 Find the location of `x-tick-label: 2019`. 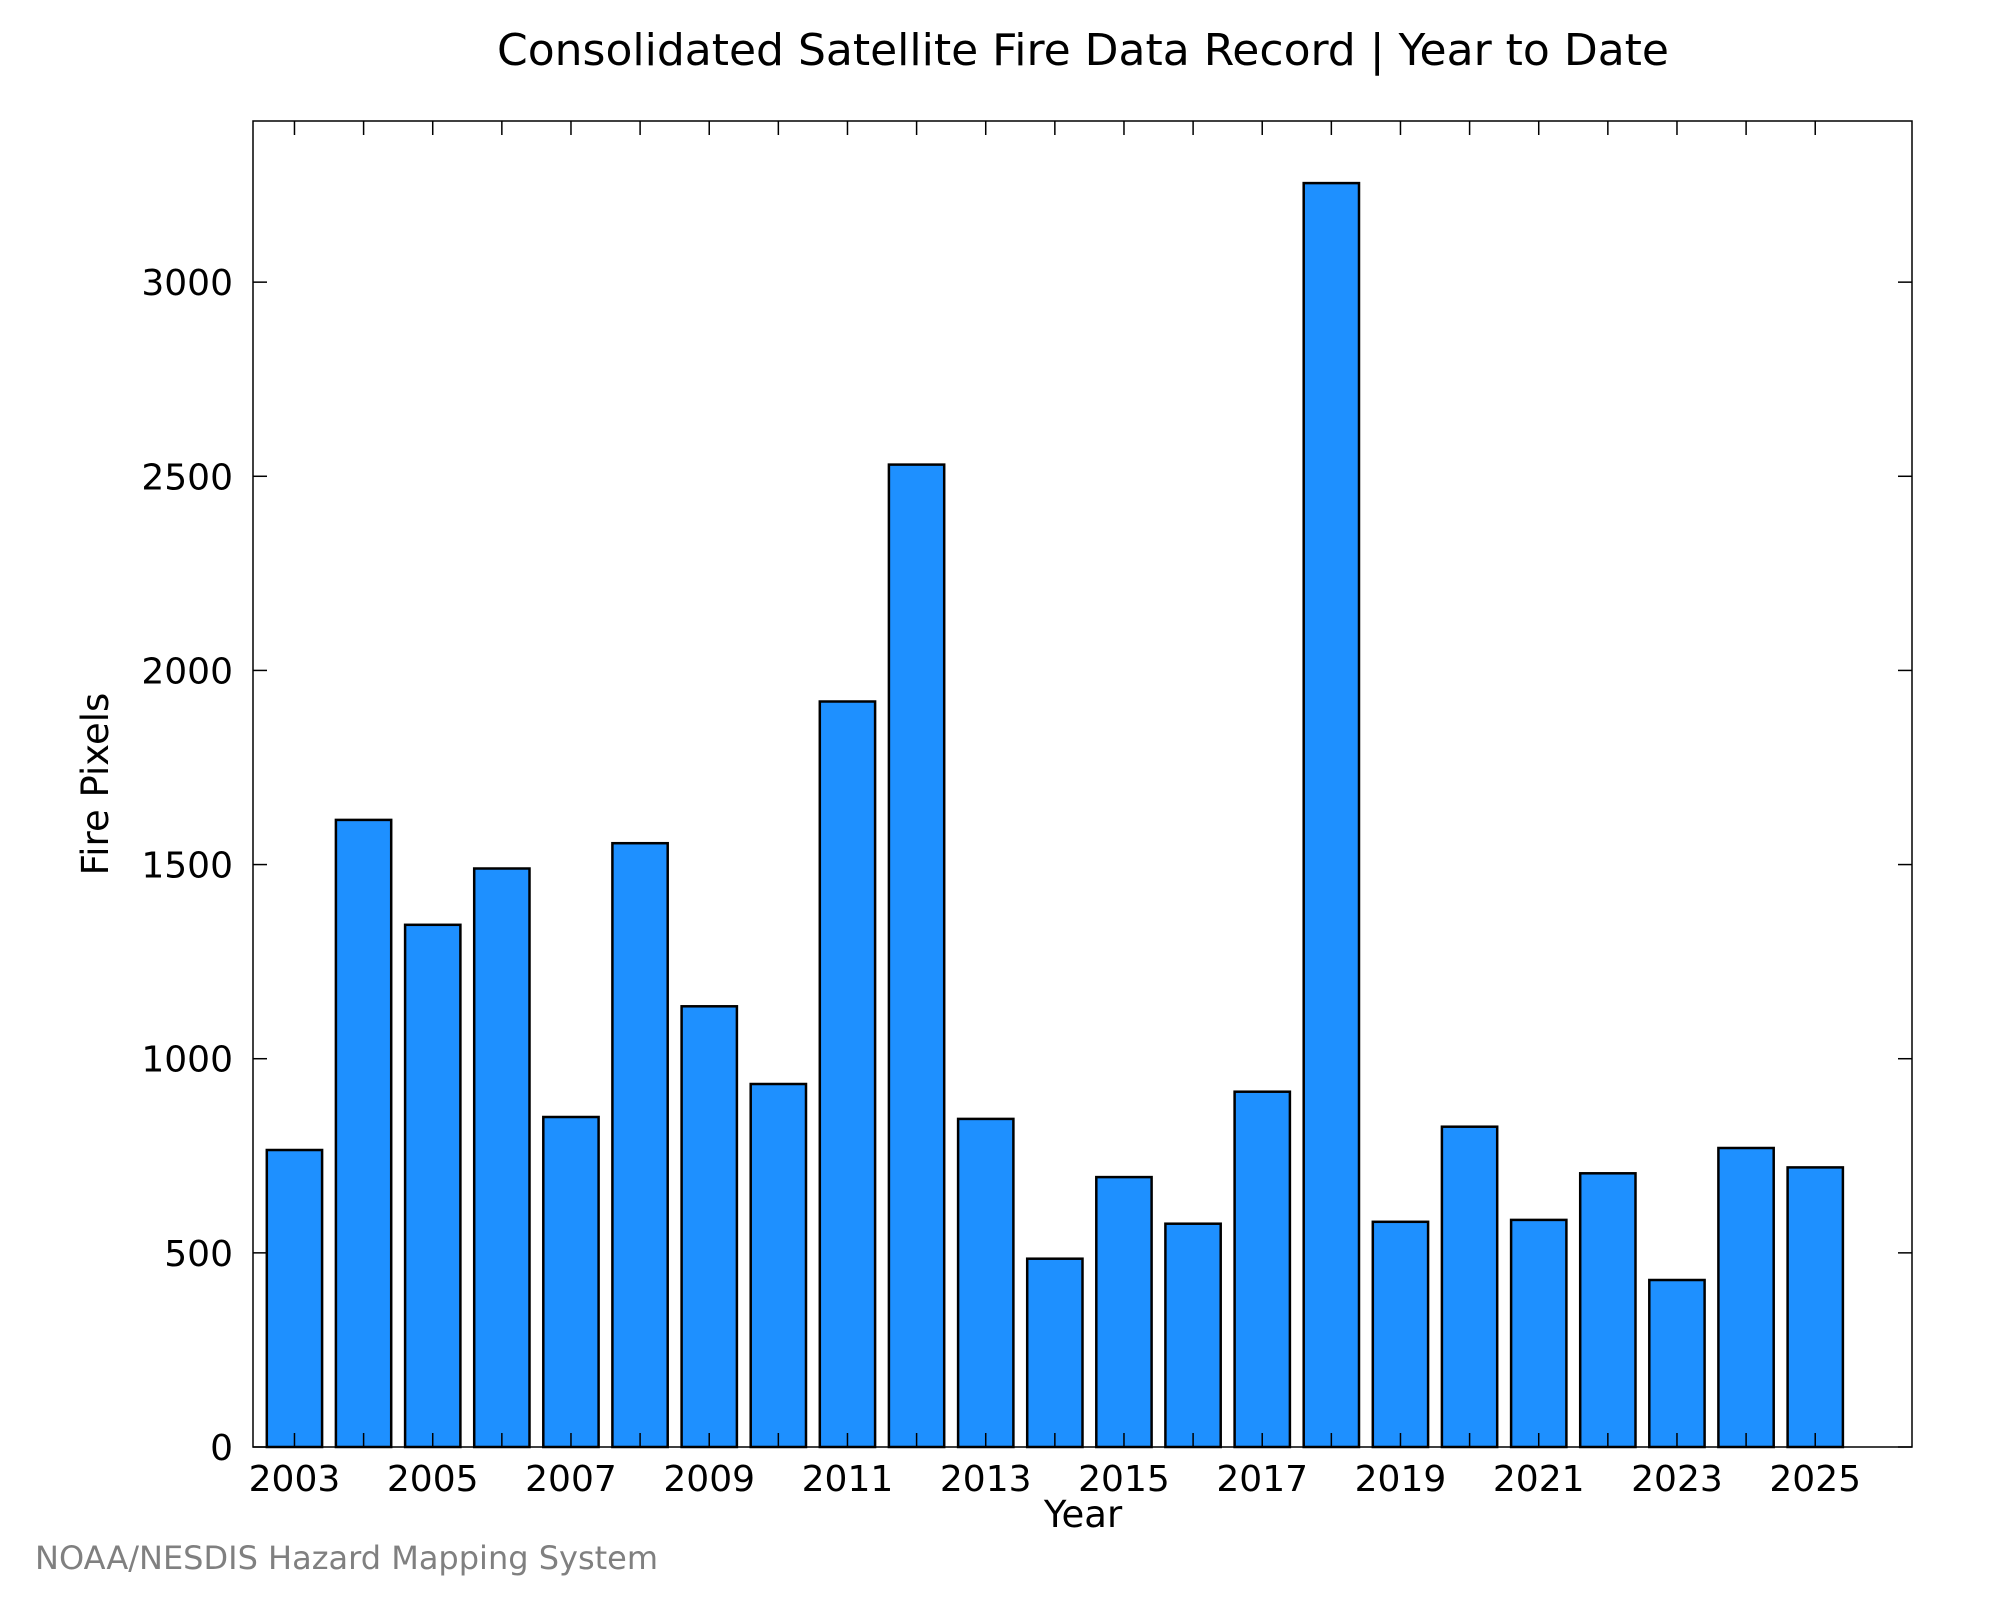

x-tick-label: 2019 is located at coordinates (1401, 1479).